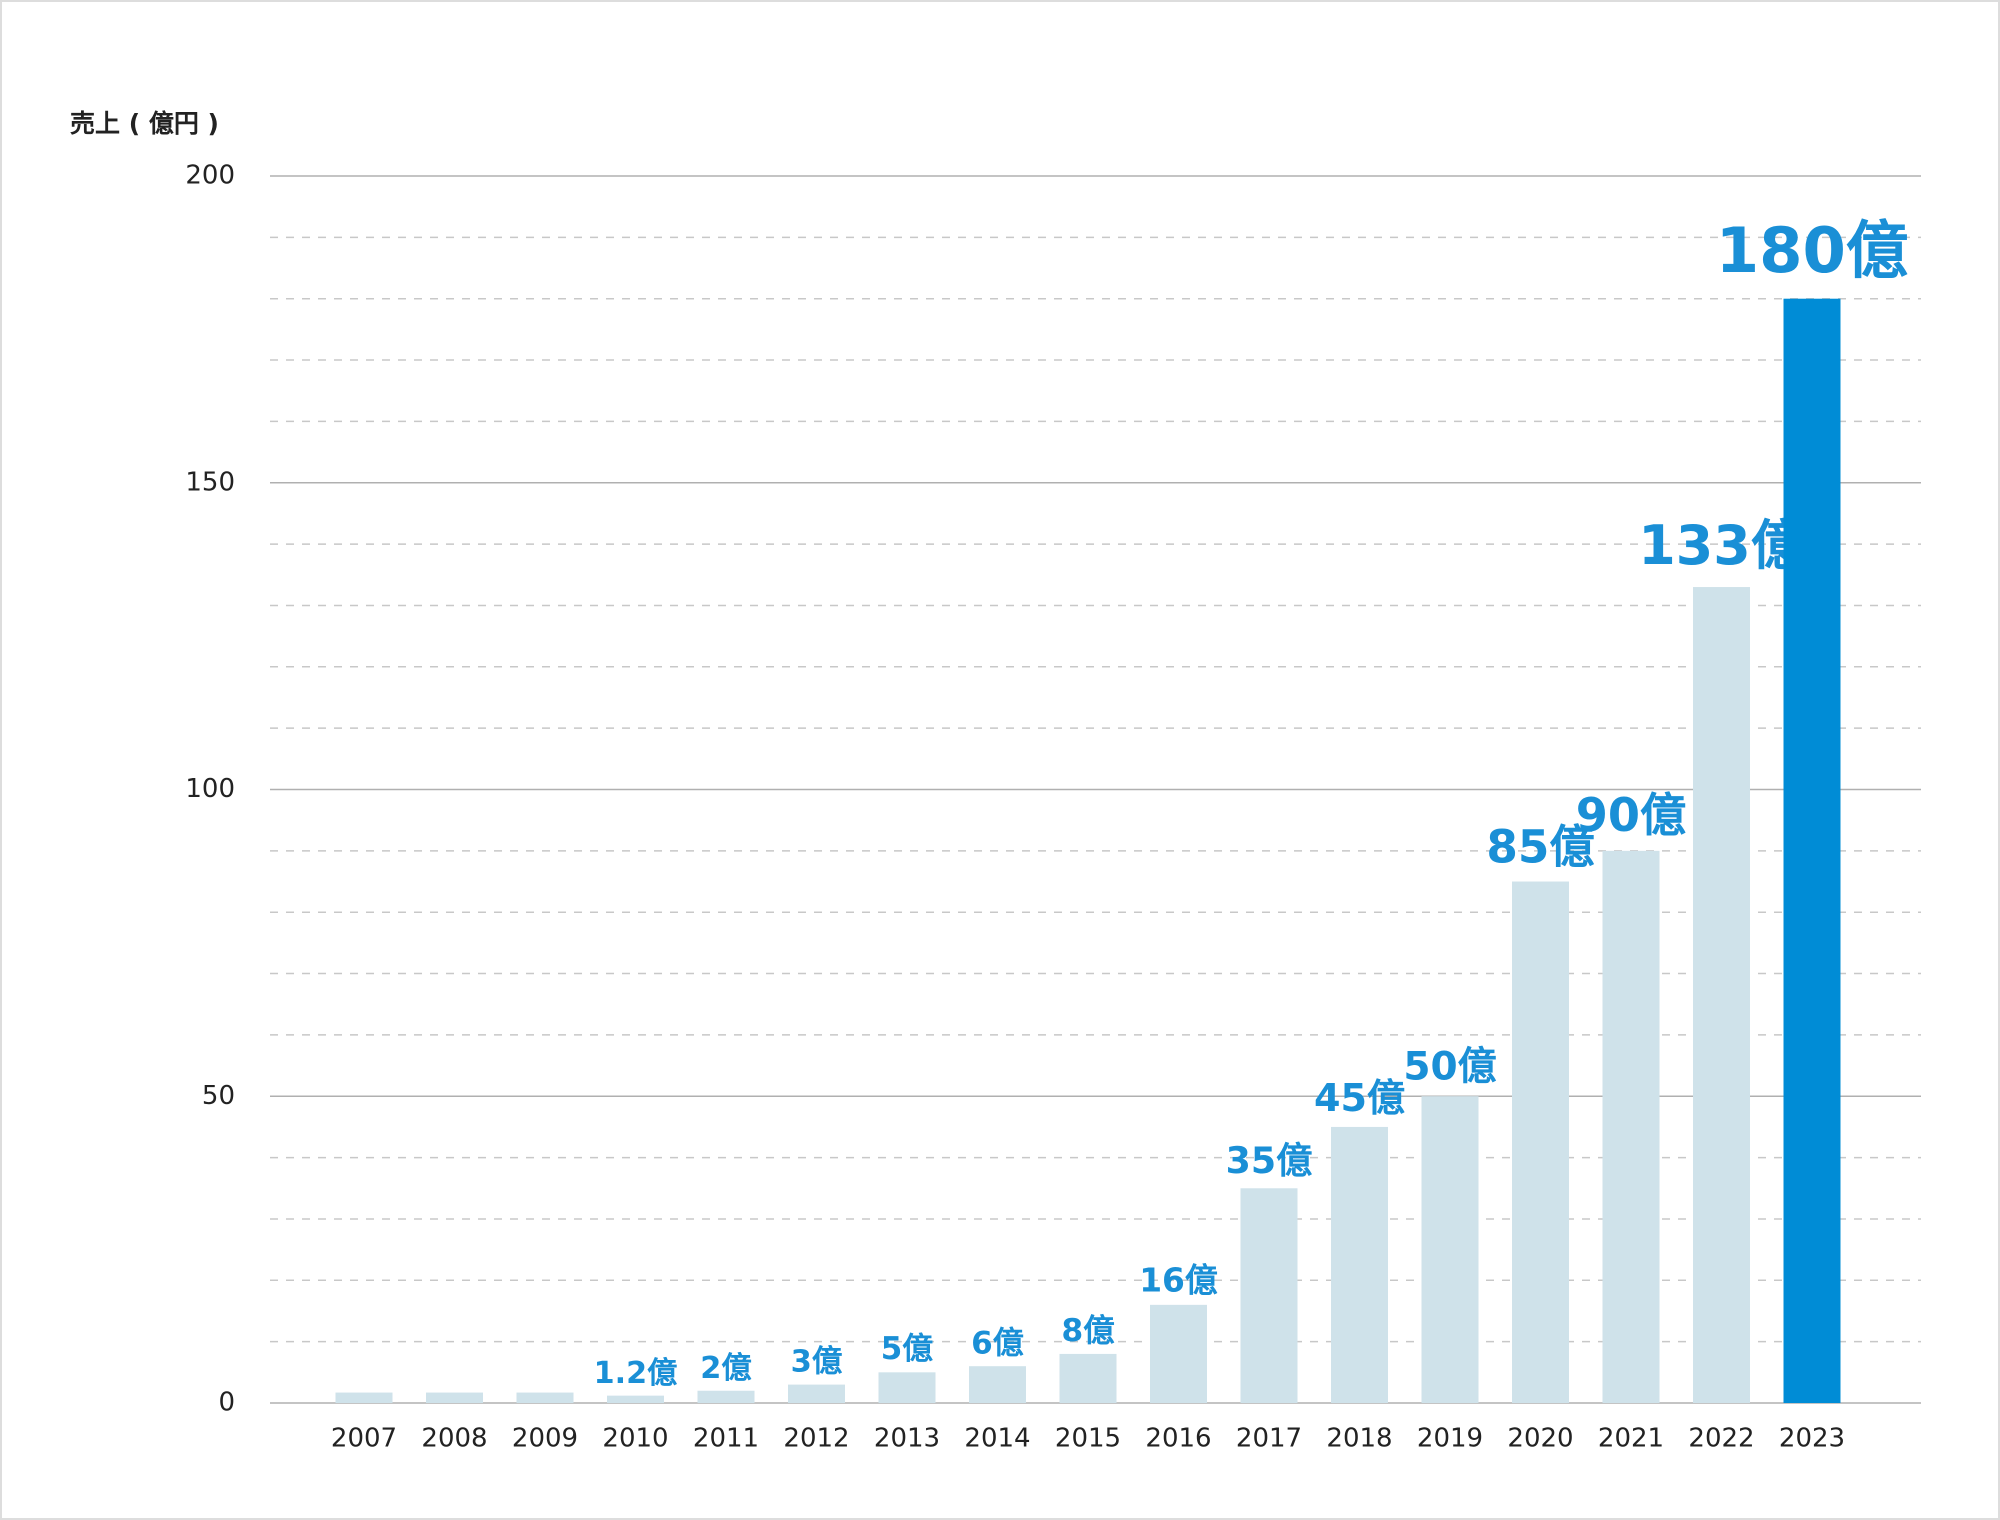 The height and width of the screenshot is (1520, 2000). What do you see at coordinates (226, 1403) in the screenshot?
I see `y-tick-label: 0` at bounding box center [226, 1403].